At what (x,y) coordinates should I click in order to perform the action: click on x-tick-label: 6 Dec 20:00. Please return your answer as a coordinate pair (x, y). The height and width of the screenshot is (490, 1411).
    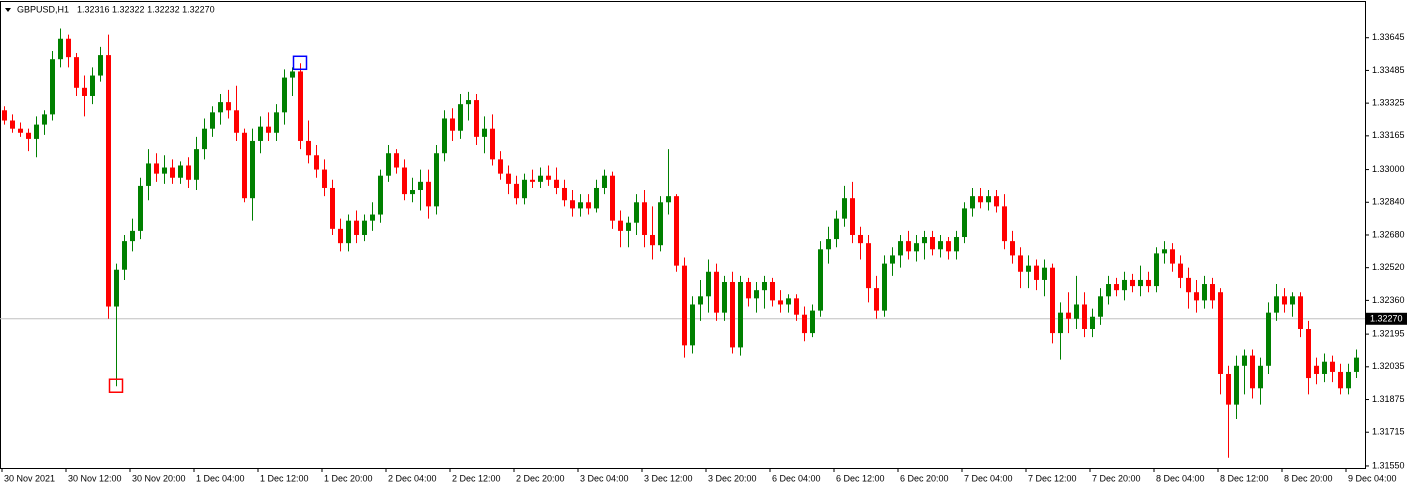
    Looking at the image, I should click on (924, 478).